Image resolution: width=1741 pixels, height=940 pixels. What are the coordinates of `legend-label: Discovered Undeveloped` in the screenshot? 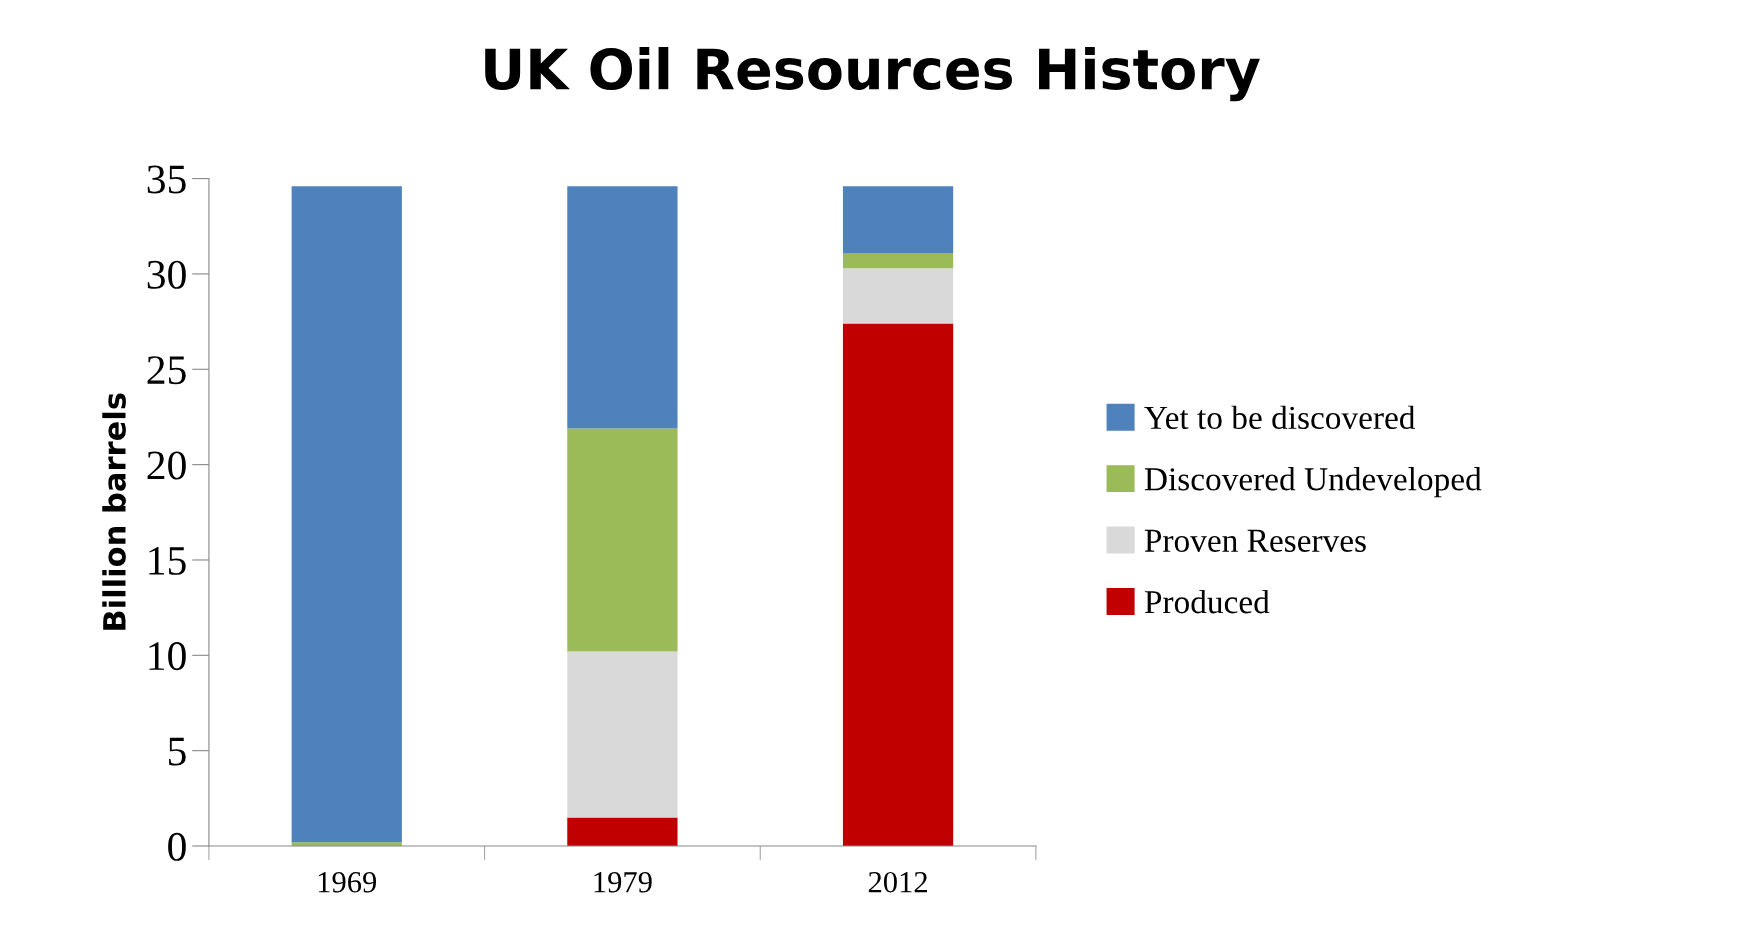 It's located at (1313, 482).